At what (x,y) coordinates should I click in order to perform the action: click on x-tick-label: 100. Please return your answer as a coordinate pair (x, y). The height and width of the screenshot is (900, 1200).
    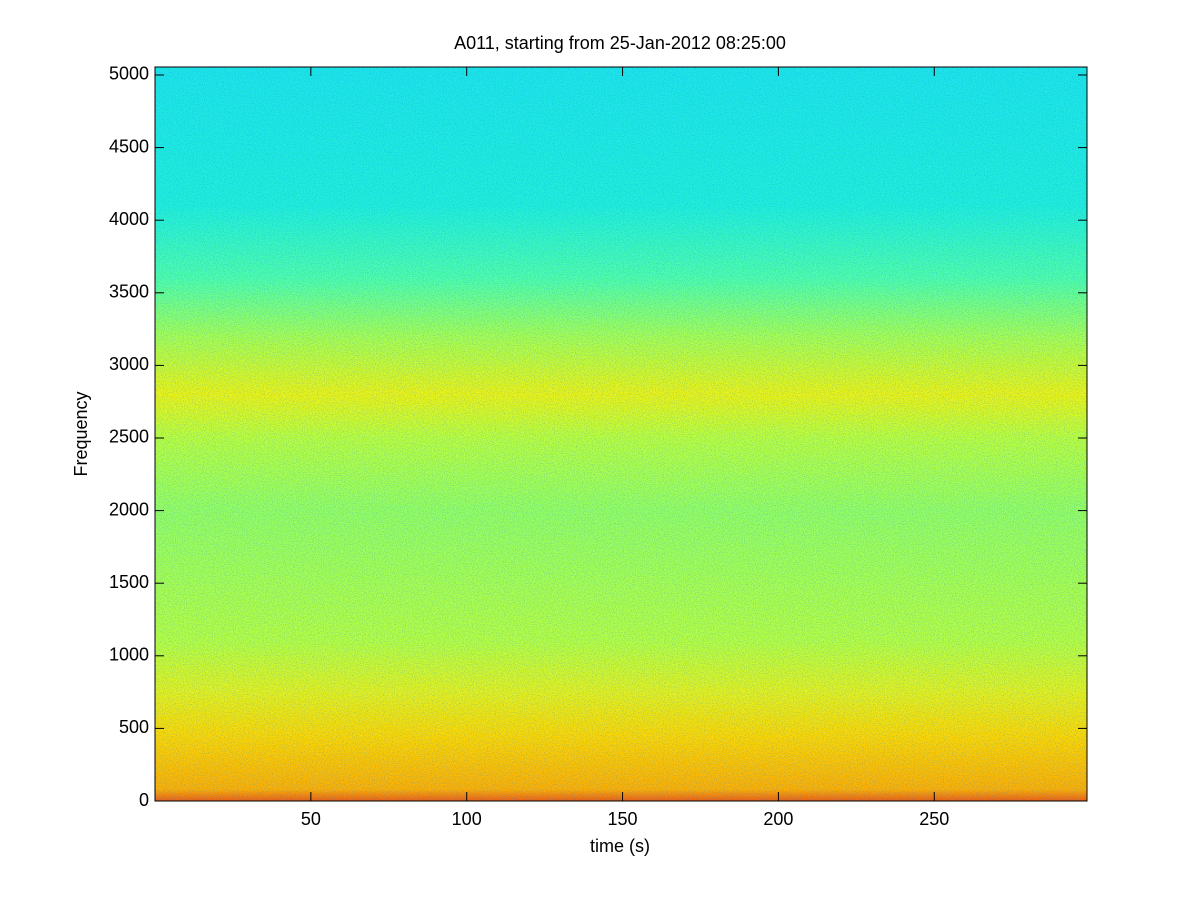
    Looking at the image, I should click on (467, 819).